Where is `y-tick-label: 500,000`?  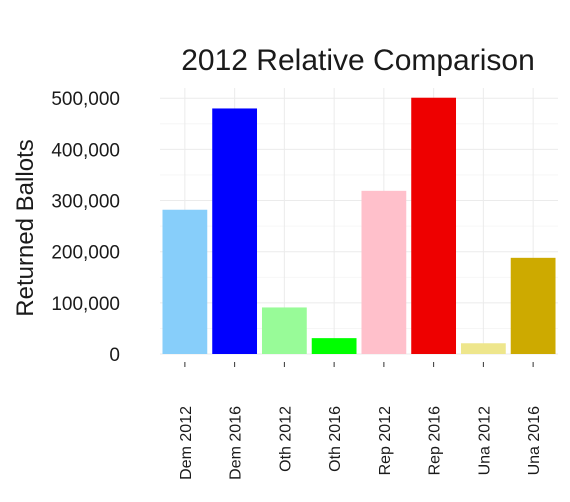 y-tick-label: 500,000 is located at coordinates (85, 99).